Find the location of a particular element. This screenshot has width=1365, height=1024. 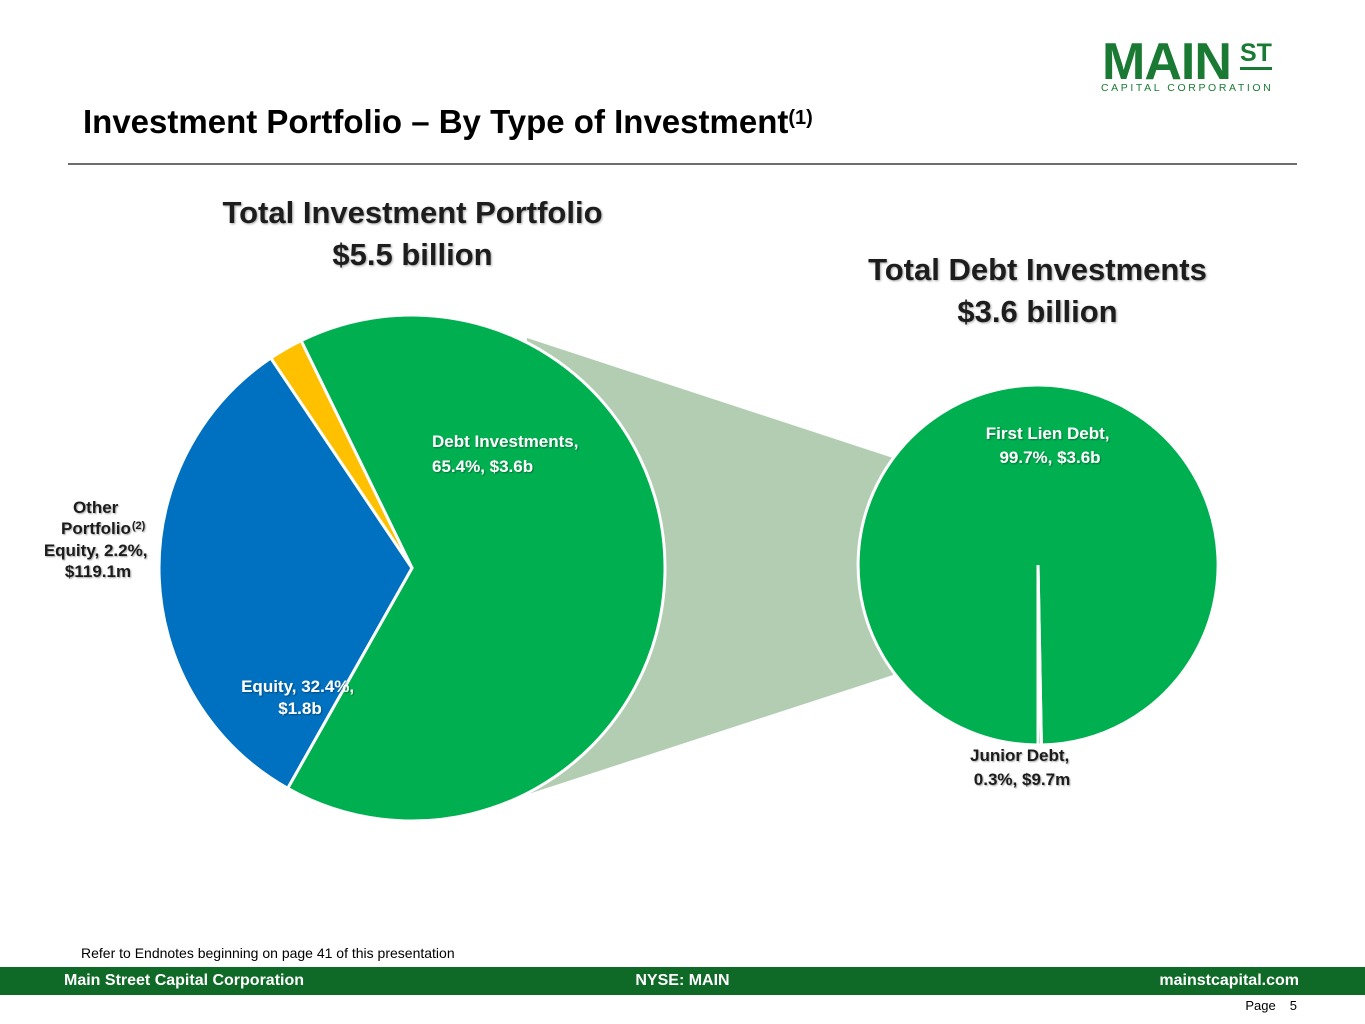

label-other-portfolio-equity: Other Portfolio(2) Equity, 2.2%, $119.1m is located at coordinates (98, 539).